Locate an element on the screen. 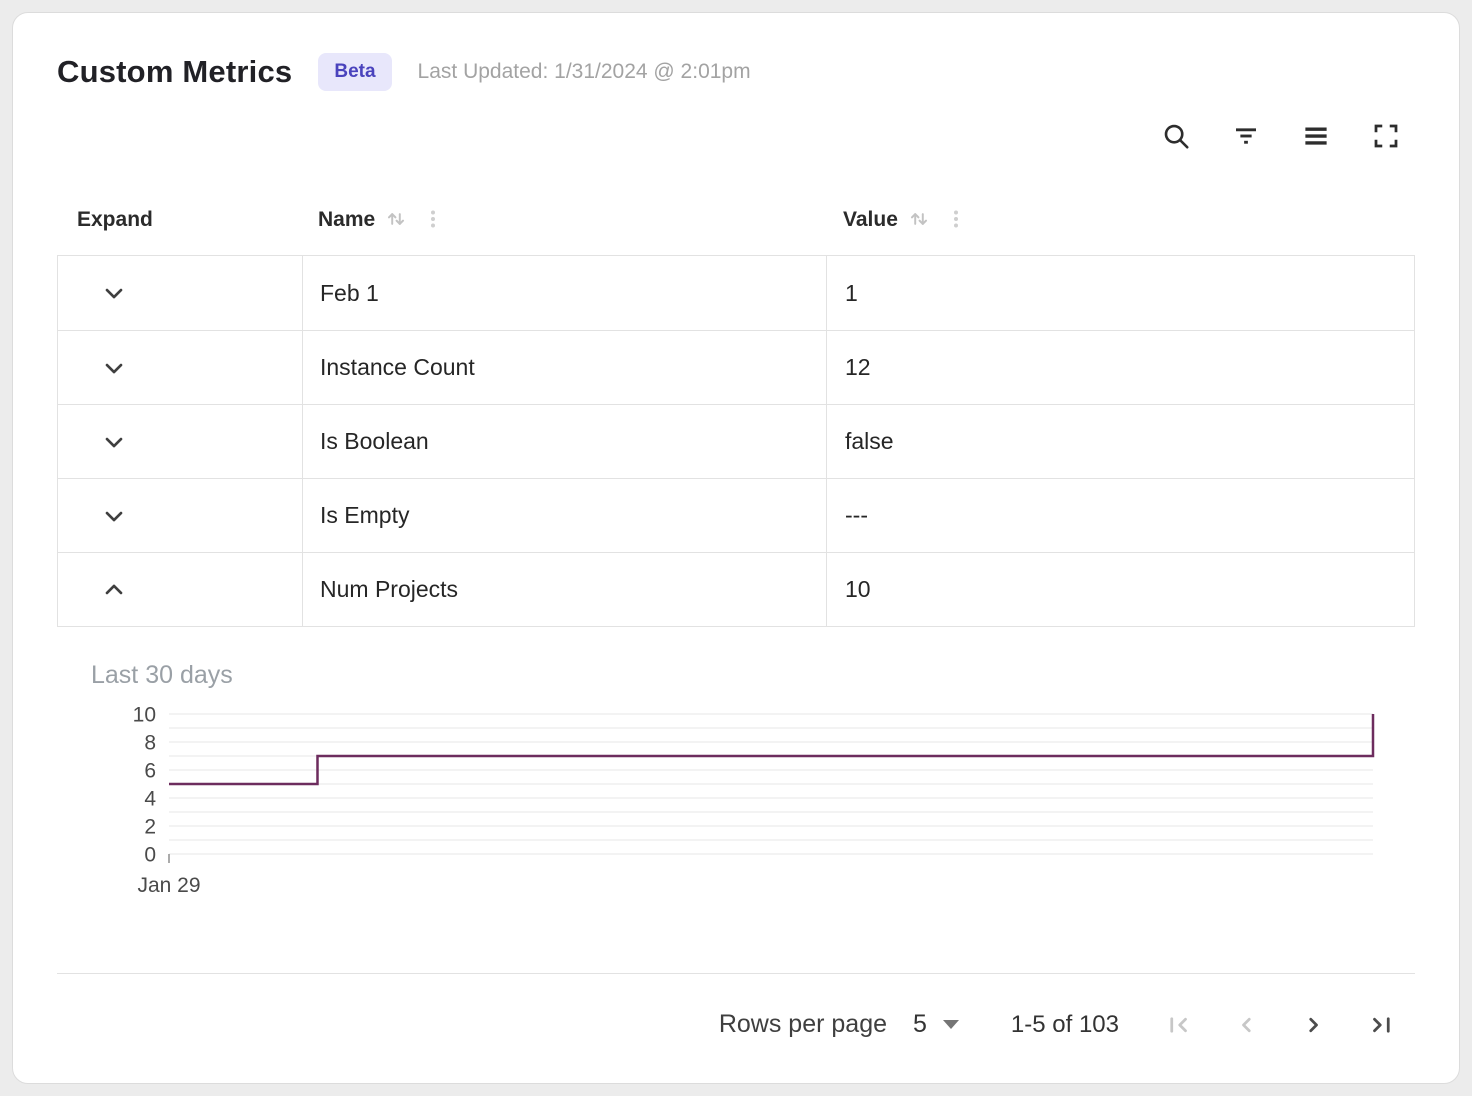 The width and height of the screenshot is (1472, 1096). search-button is located at coordinates (1176, 136).